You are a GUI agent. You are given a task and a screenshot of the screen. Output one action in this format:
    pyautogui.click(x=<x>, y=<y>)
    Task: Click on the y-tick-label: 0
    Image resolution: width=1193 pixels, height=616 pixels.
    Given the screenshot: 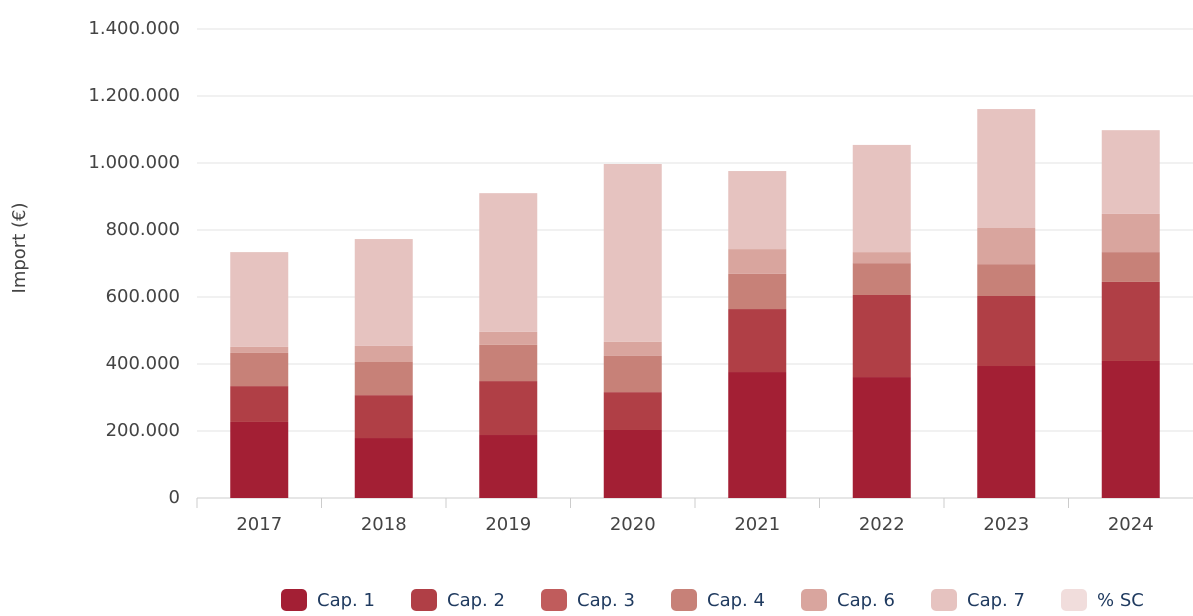 What is the action you would take?
    pyautogui.click(x=174, y=497)
    